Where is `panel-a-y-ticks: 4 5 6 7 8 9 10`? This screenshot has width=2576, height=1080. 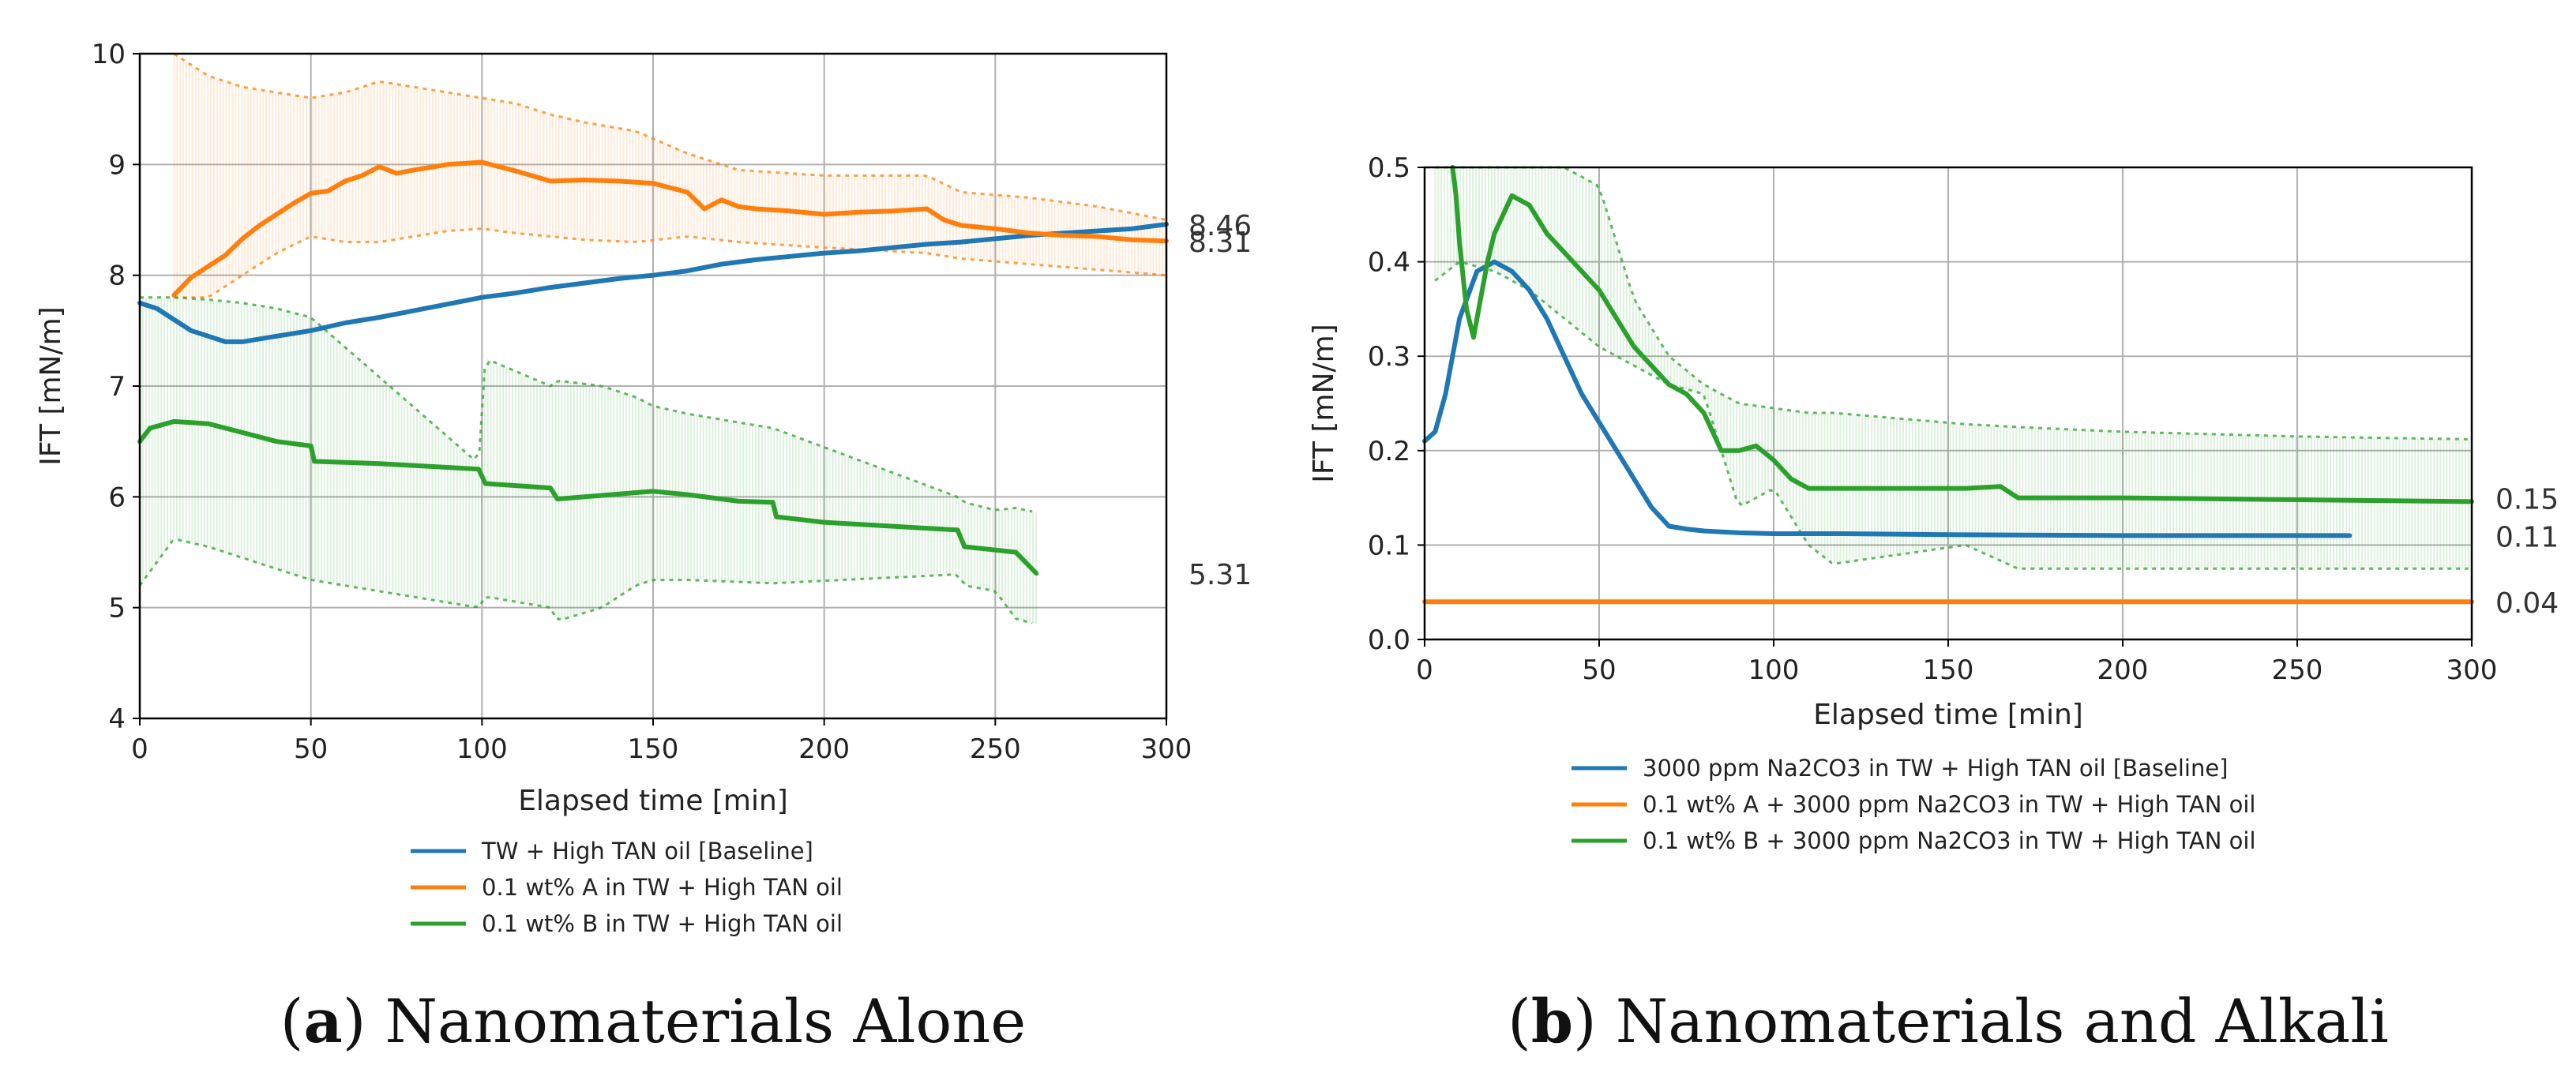 panel-a-y-ticks: 4 5 6 7 8 9 10 is located at coordinates (116, 387).